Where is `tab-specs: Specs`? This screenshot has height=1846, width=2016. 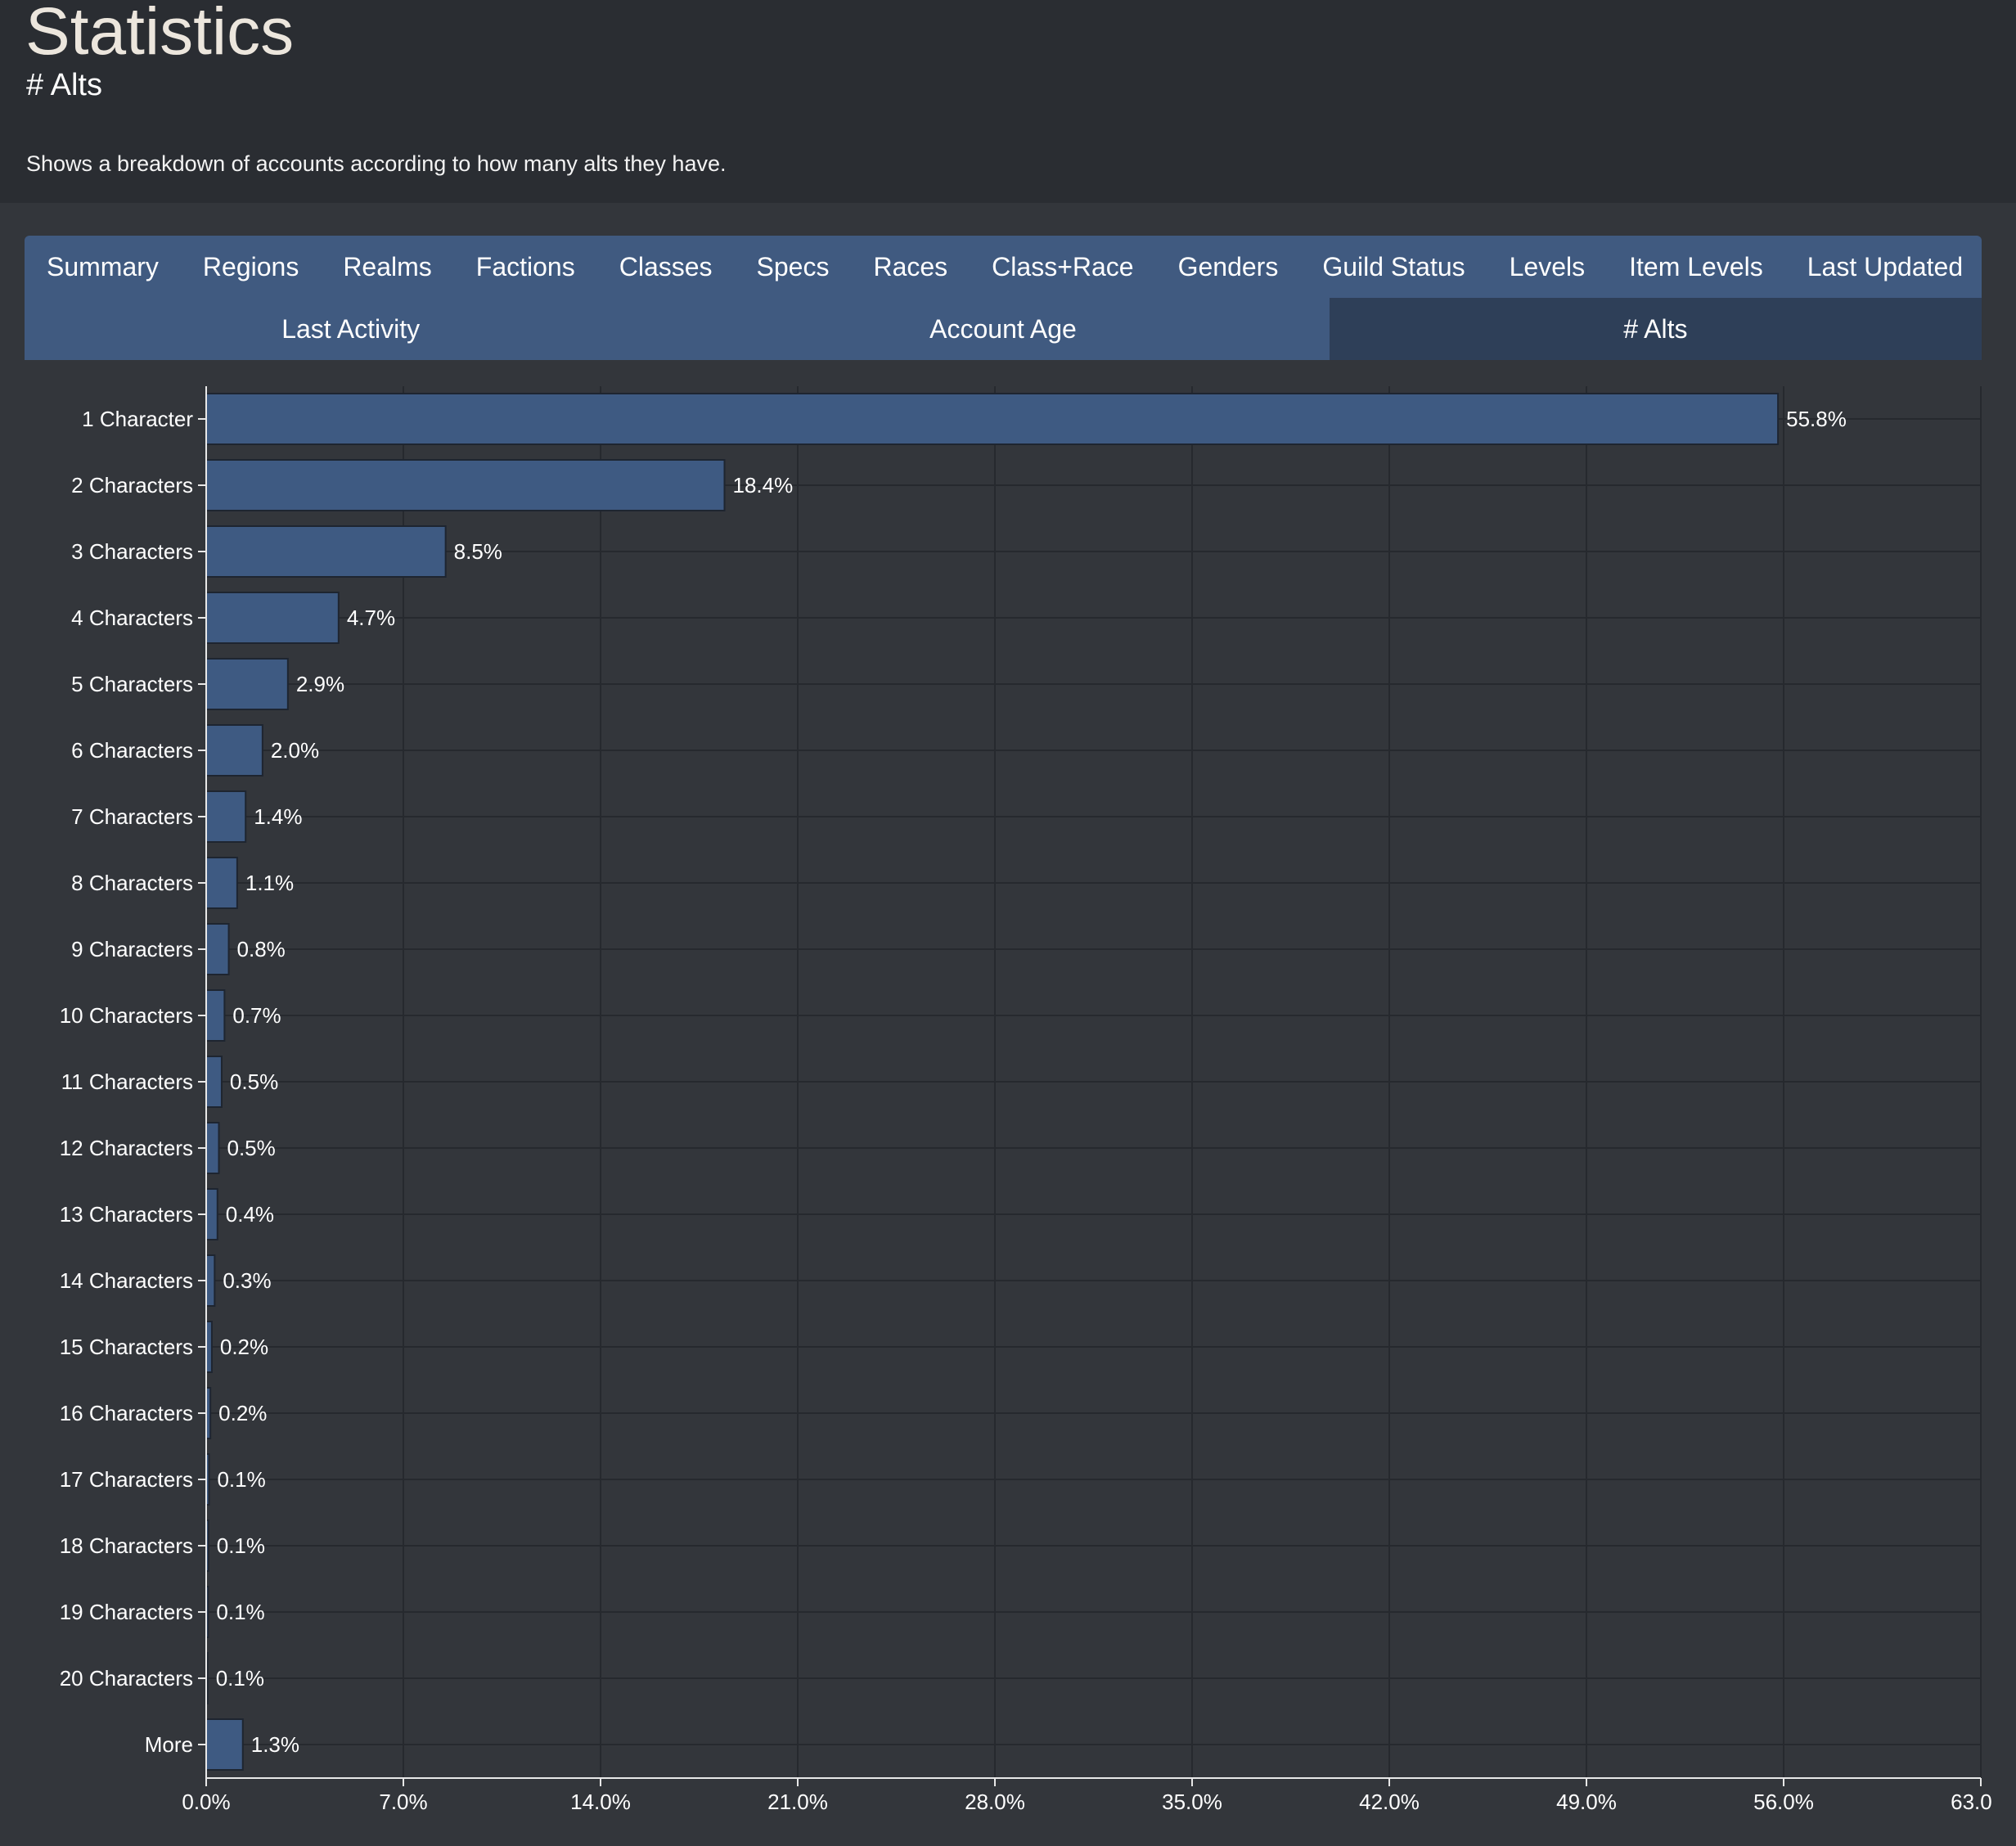 tab-specs: Specs is located at coordinates (793, 266).